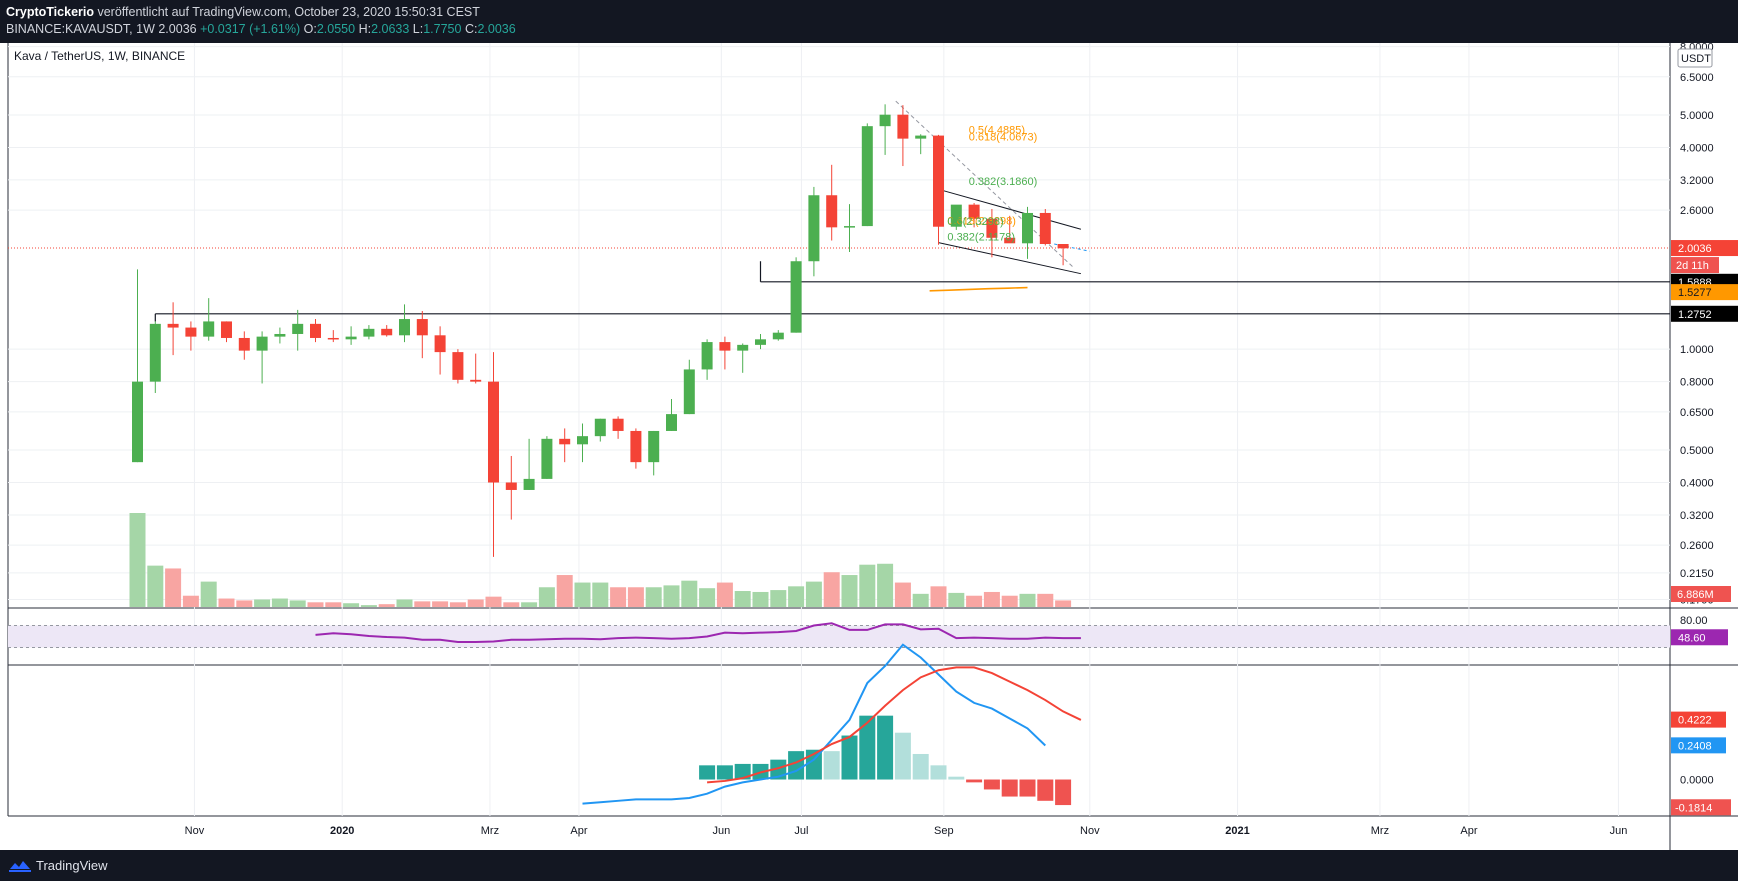 The width and height of the screenshot is (1738, 881). What do you see at coordinates (975, 222) in the screenshot?
I see `fib-label: 0.5(2.3298)` at bounding box center [975, 222].